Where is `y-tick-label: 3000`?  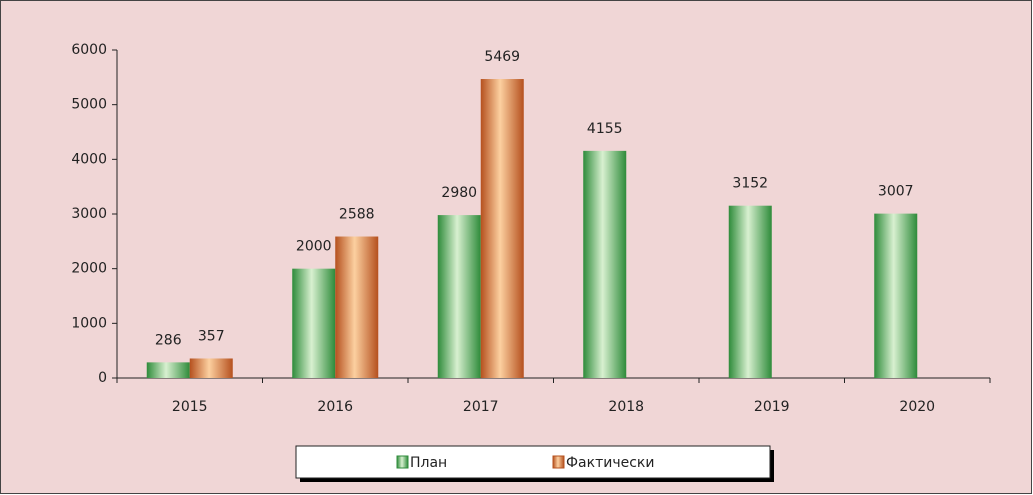
y-tick-label: 3000 is located at coordinates (89, 214).